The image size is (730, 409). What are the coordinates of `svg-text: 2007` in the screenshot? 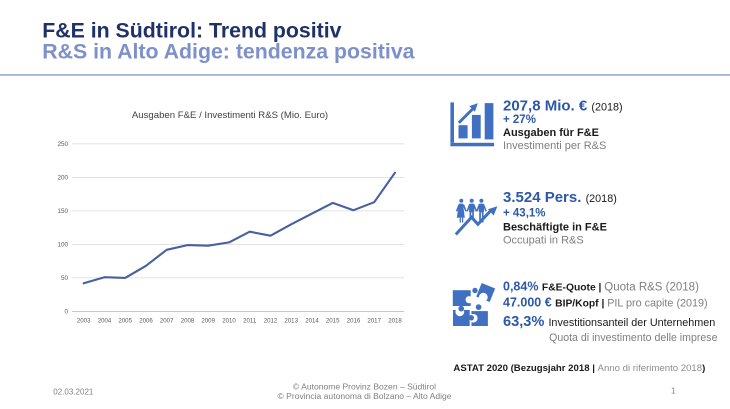 It's located at (167, 321).